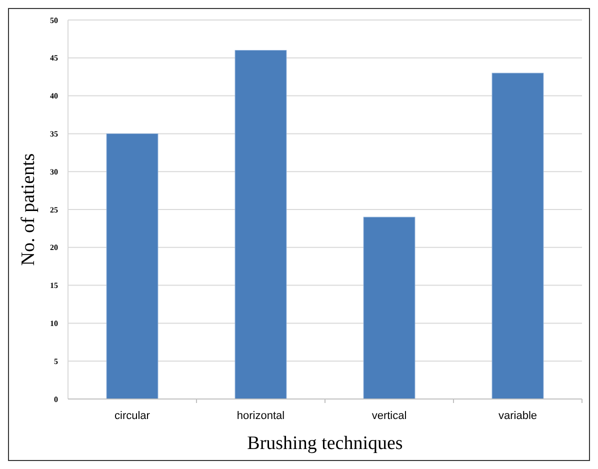 This screenshot has width=598, height=469. I want to click on x-tick-label: horizontal, so click(260, 416).